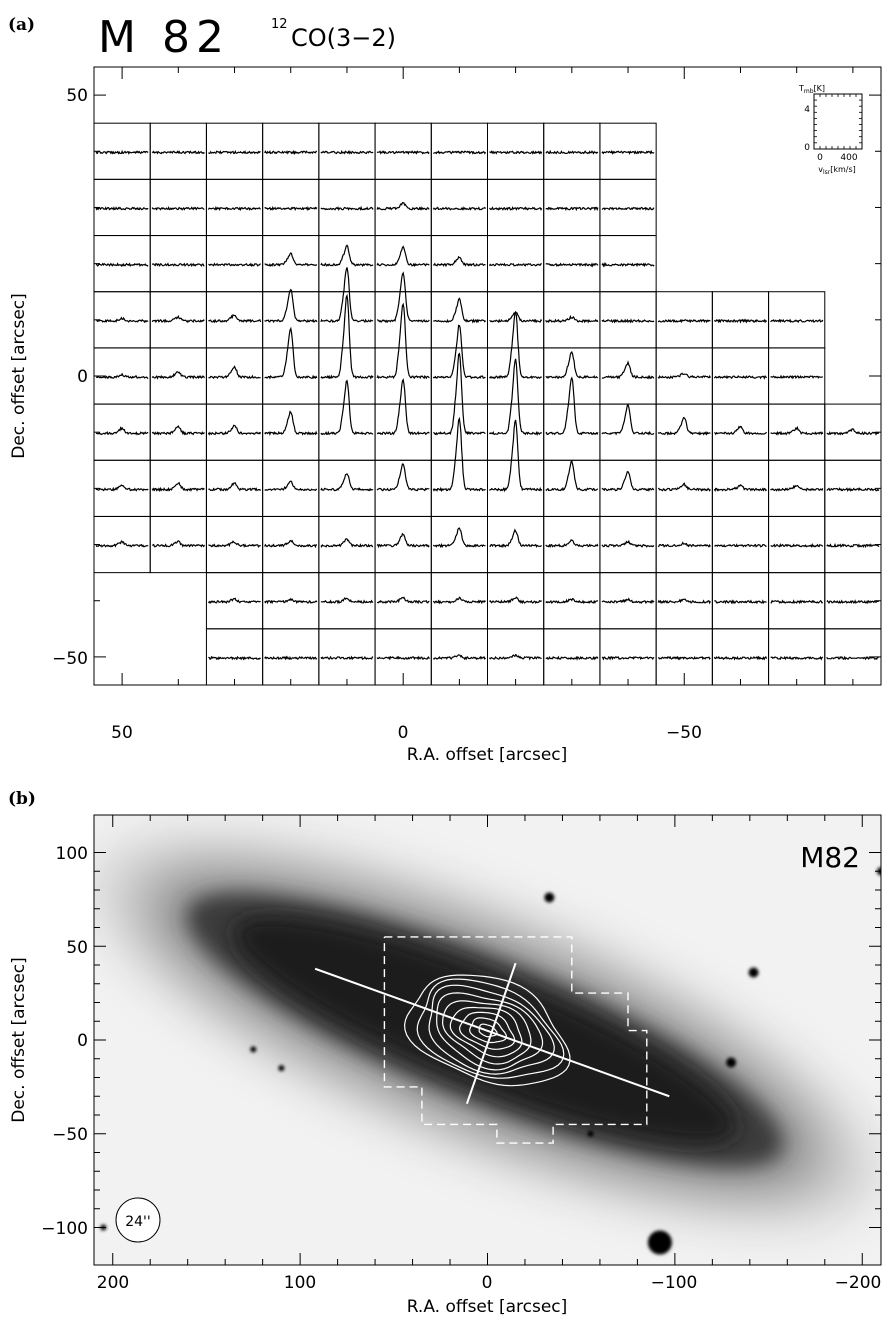 This screenshot has width=891, height=1322. Describe the element at coordinates (77, 948) in the screenshot. I see `panel-b-ytick-label-50: 50` at that location.